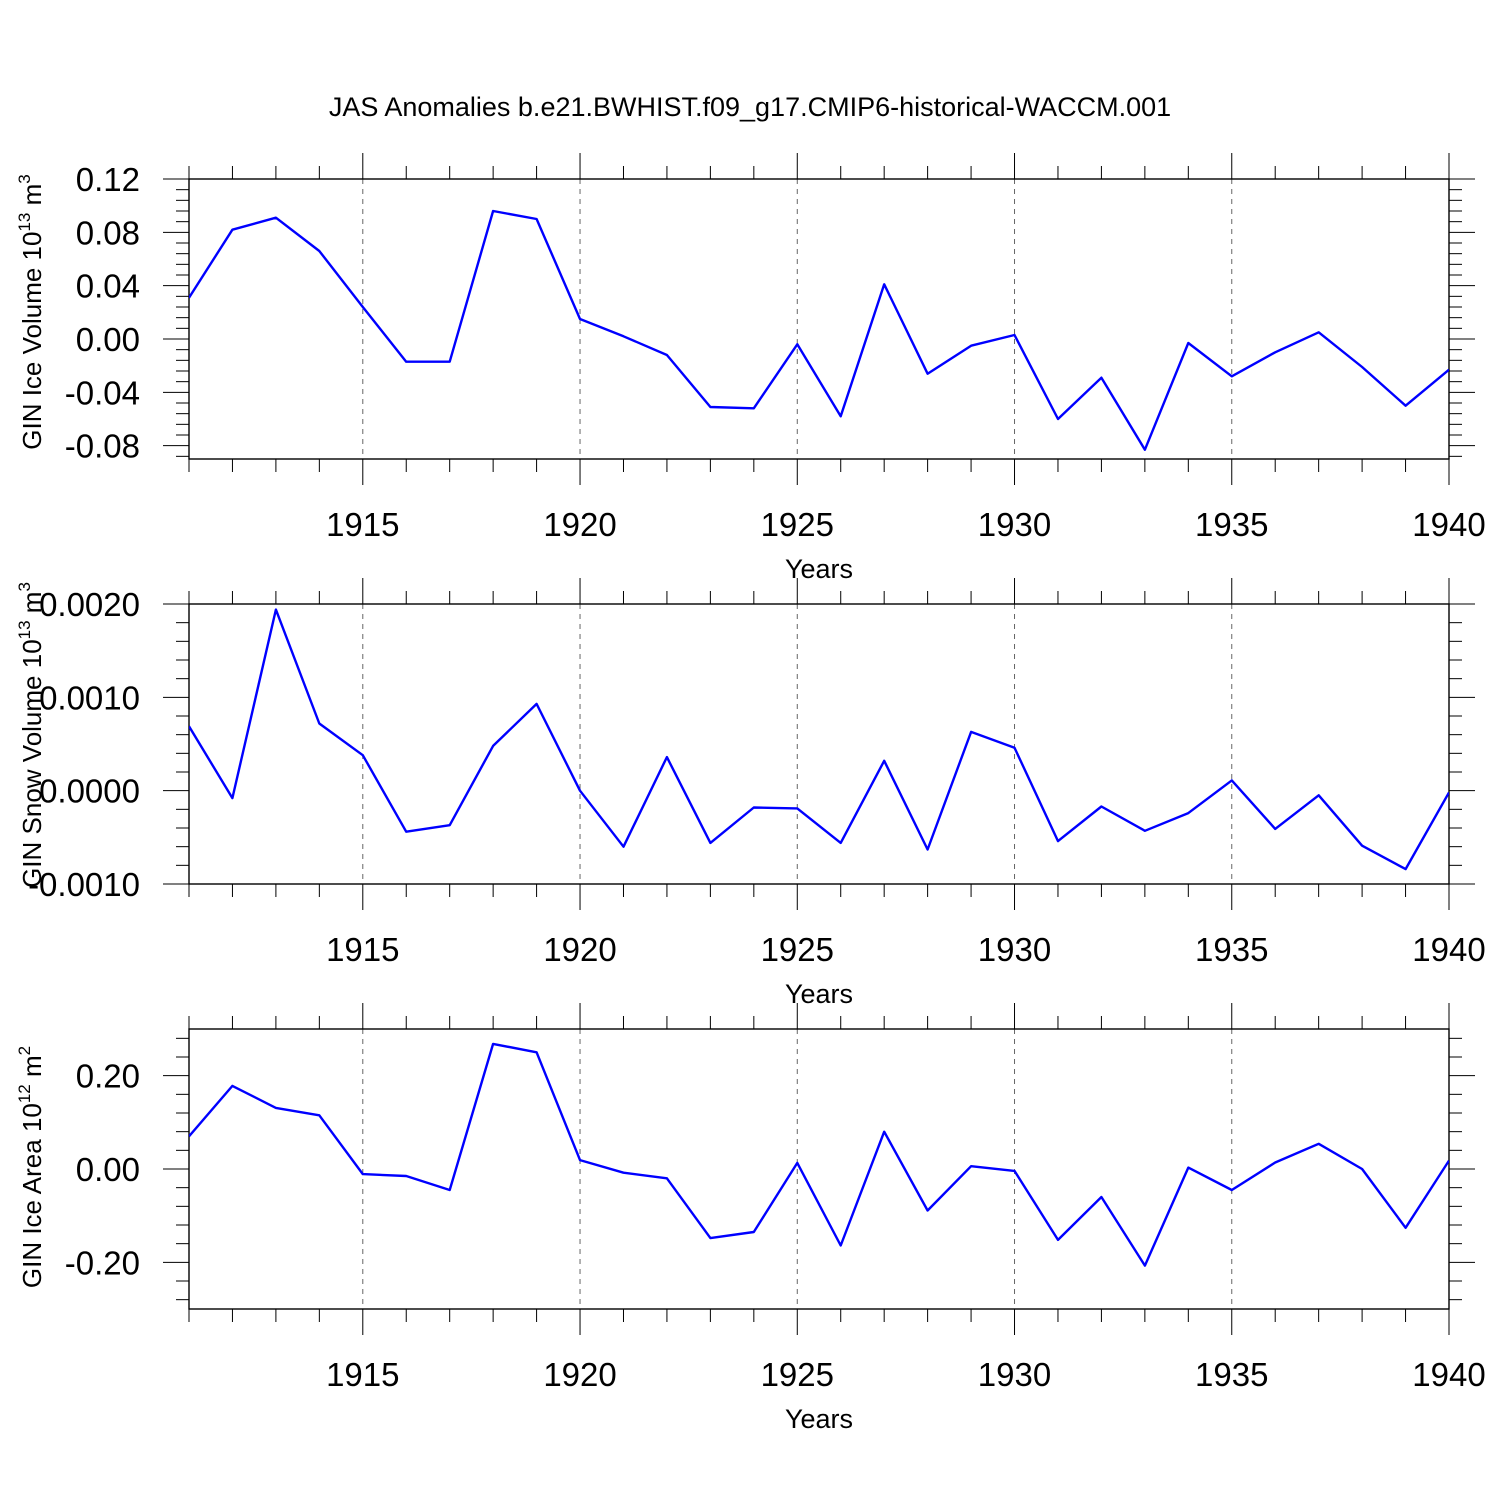 The image size is (1500, 1505). Describe the element at coordinates (108, 232) in the screenshot. I see `y-tick-label: 0.08` at that location.